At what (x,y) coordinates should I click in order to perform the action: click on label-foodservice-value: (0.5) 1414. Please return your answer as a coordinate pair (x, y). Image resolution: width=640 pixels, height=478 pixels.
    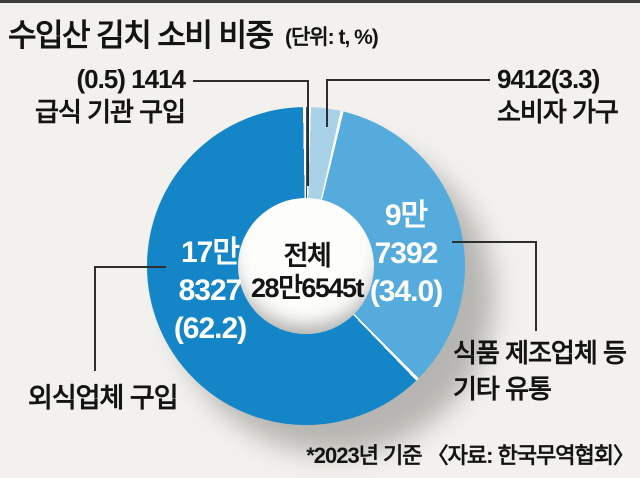
    Looking at the image, I should click on (131, 79).